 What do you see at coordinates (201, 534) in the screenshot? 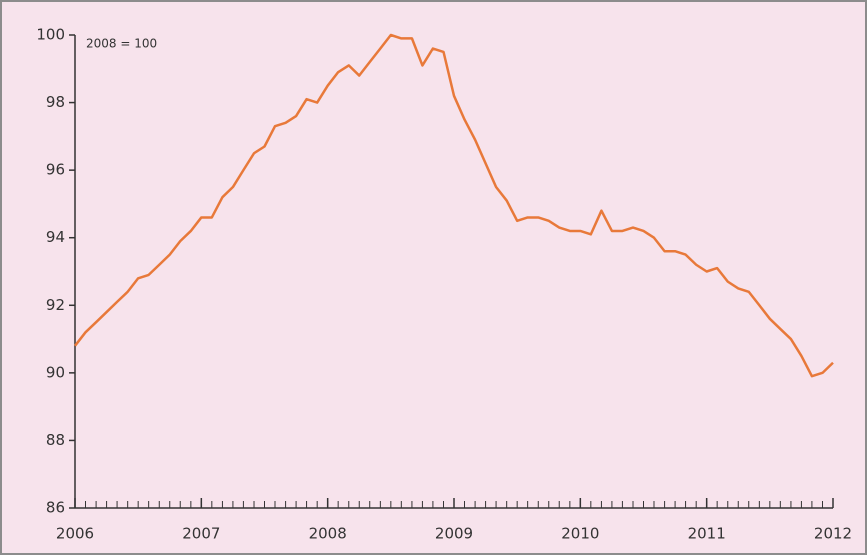
I see `x-tick-label: 2007` at bounding box center [201, 534].